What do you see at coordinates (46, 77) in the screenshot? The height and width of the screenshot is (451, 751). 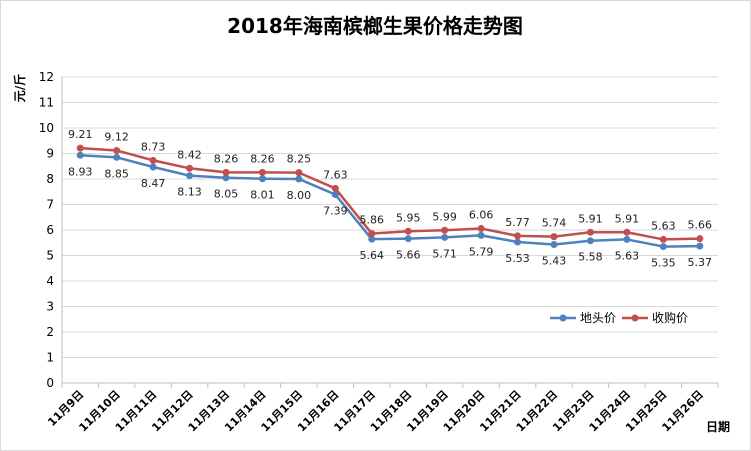 I see `y-tick-label: 12` at bounding box center [46, 77].